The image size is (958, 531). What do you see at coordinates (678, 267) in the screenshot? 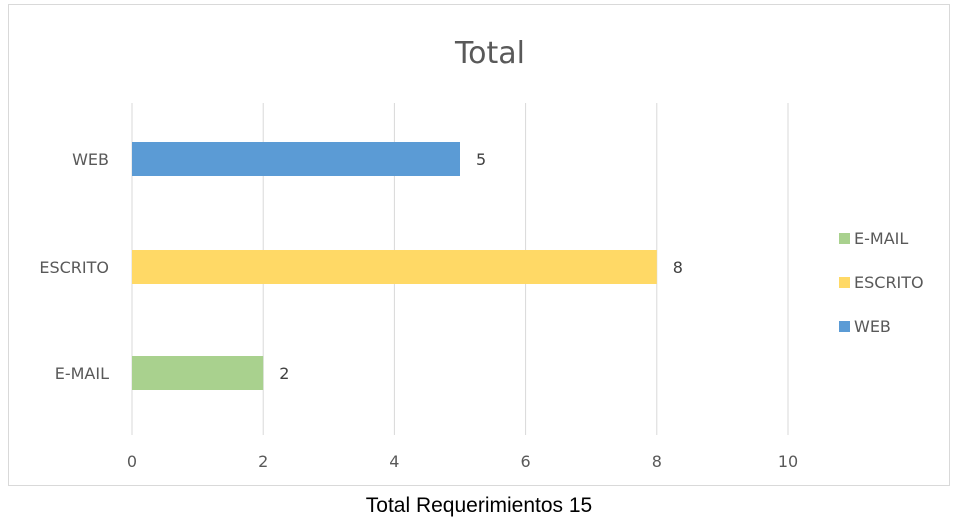
I see `data-label: 8` at bounding box center [678, 267].